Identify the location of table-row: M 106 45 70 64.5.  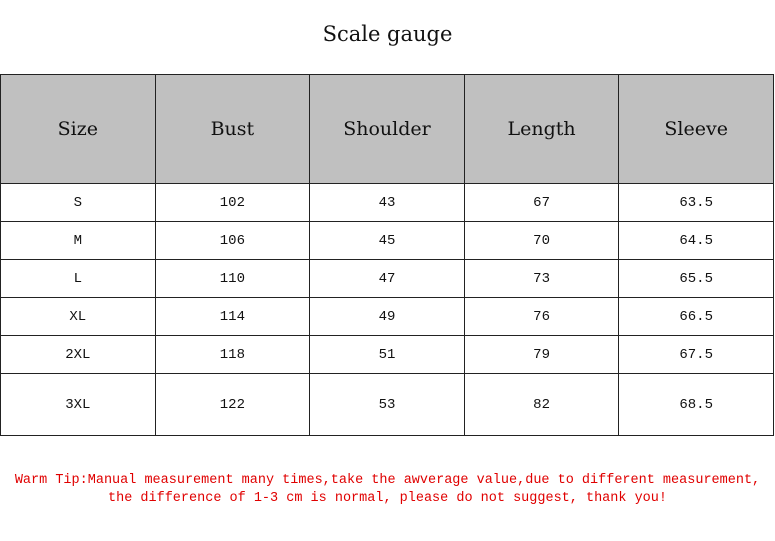
(387, 240).